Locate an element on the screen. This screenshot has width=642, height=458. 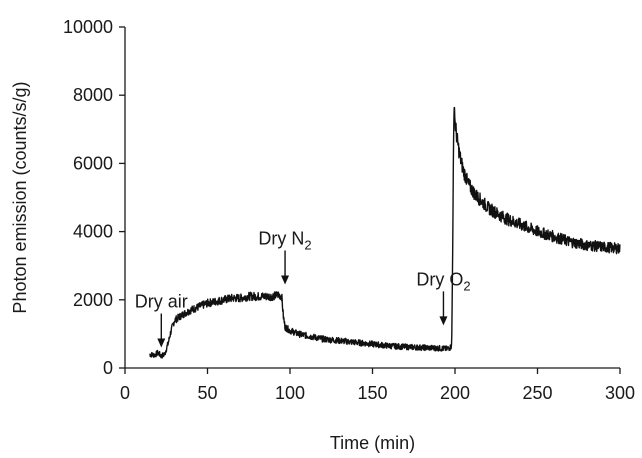
x-axis-title: Time (min) is located at coordinates (372, 443).